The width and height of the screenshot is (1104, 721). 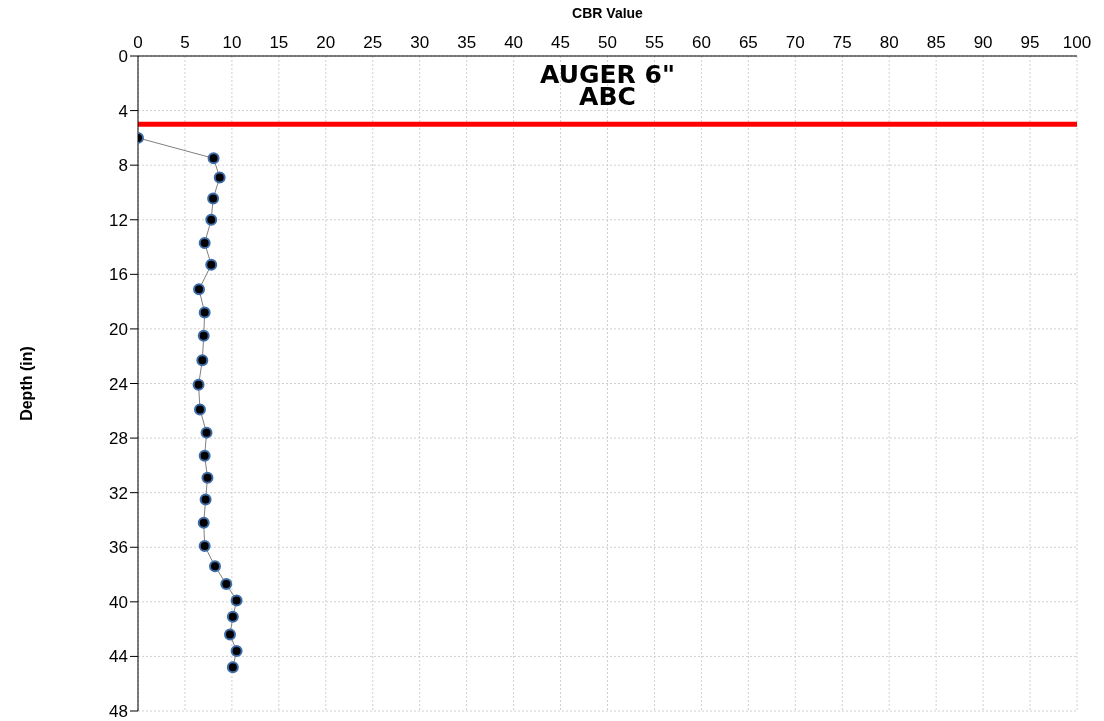 I want to click on y-tick-label: 28, so click(x=118, y=439).